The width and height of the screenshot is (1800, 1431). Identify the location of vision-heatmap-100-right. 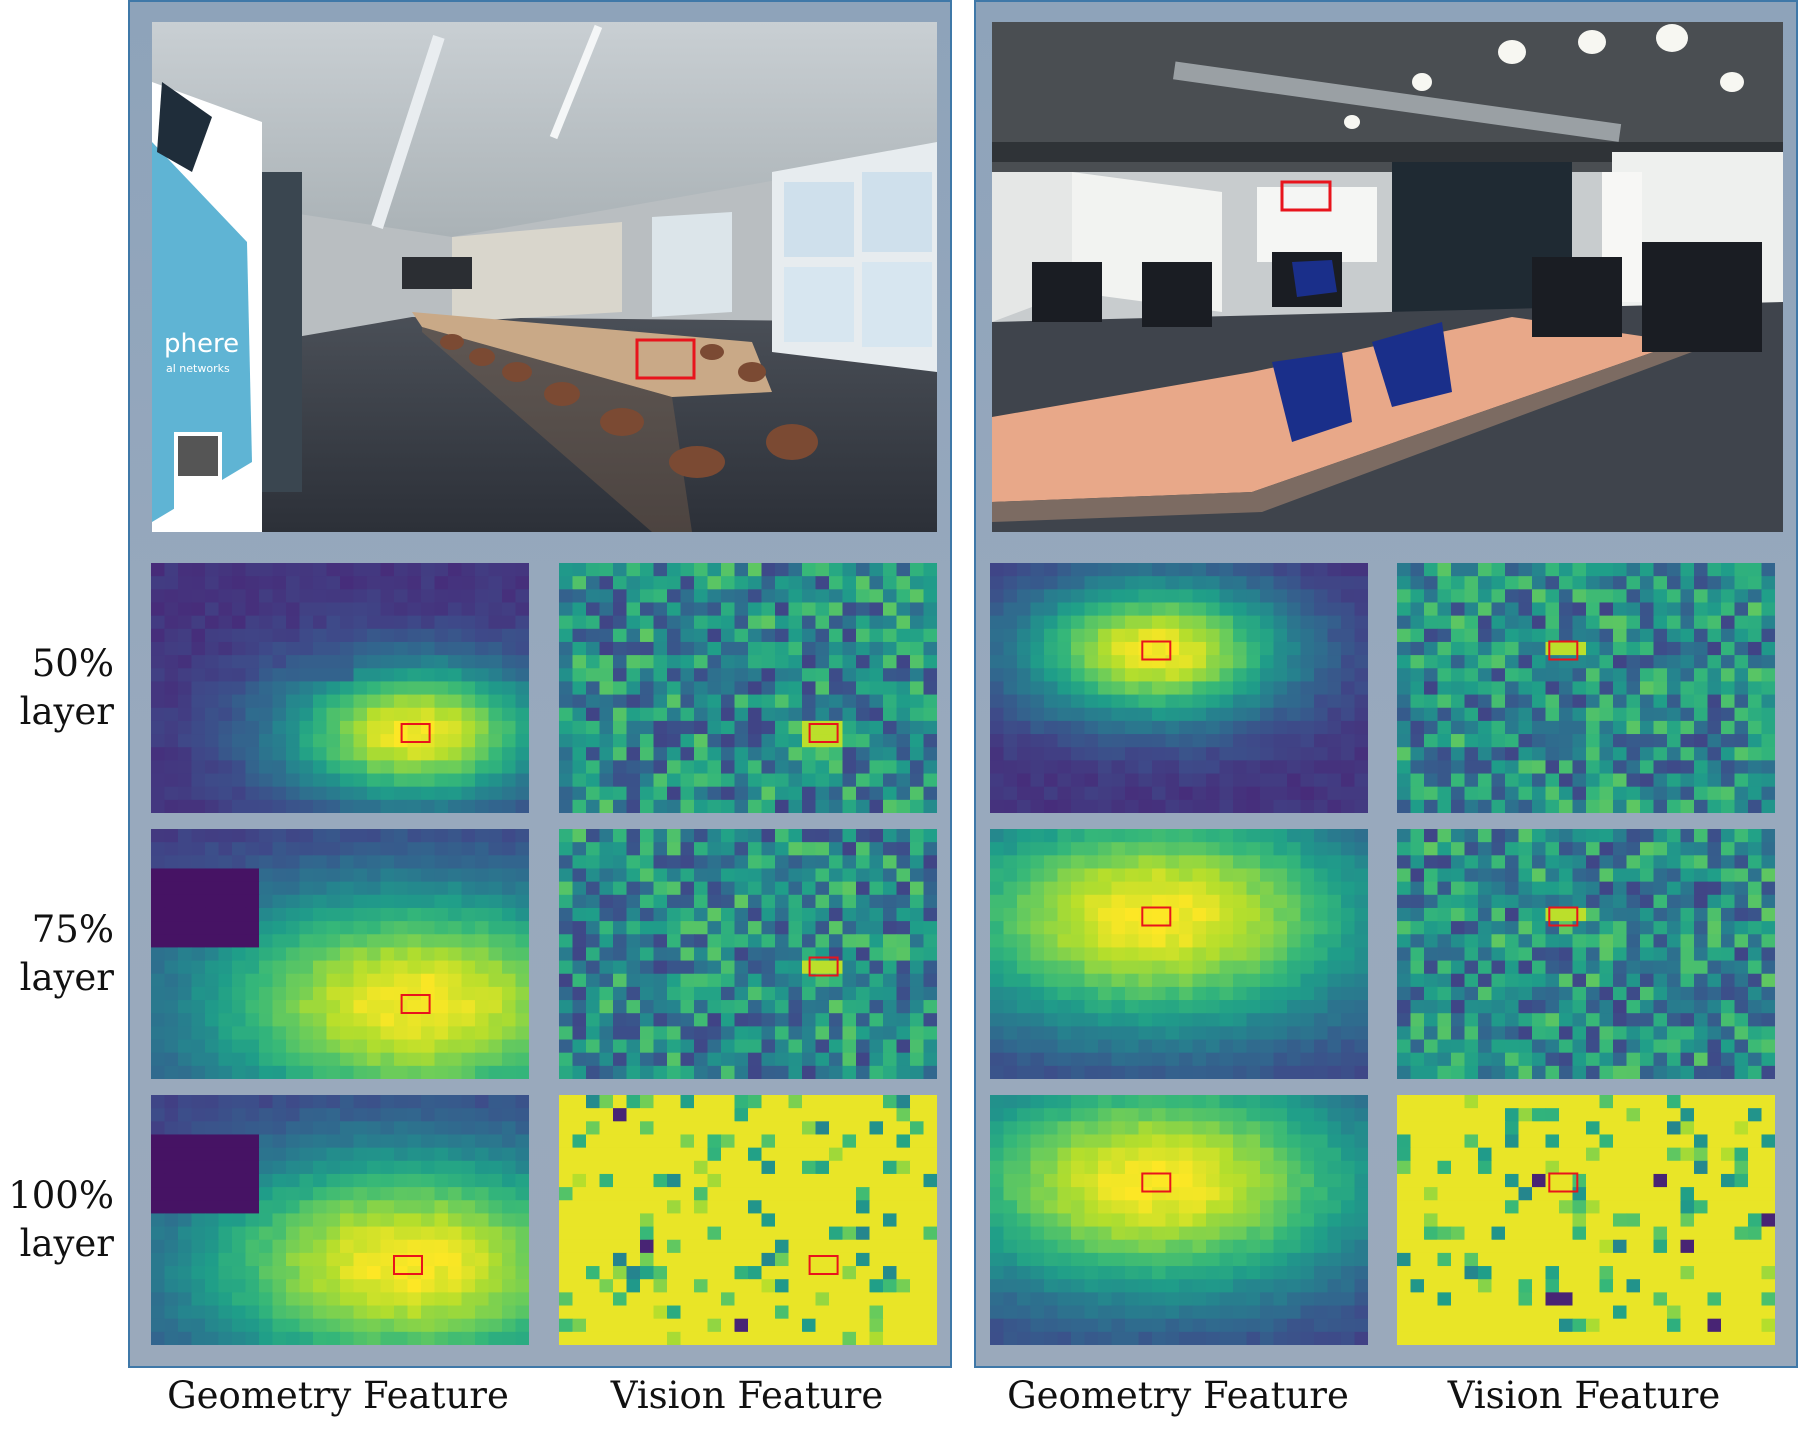
(1586, 1220).